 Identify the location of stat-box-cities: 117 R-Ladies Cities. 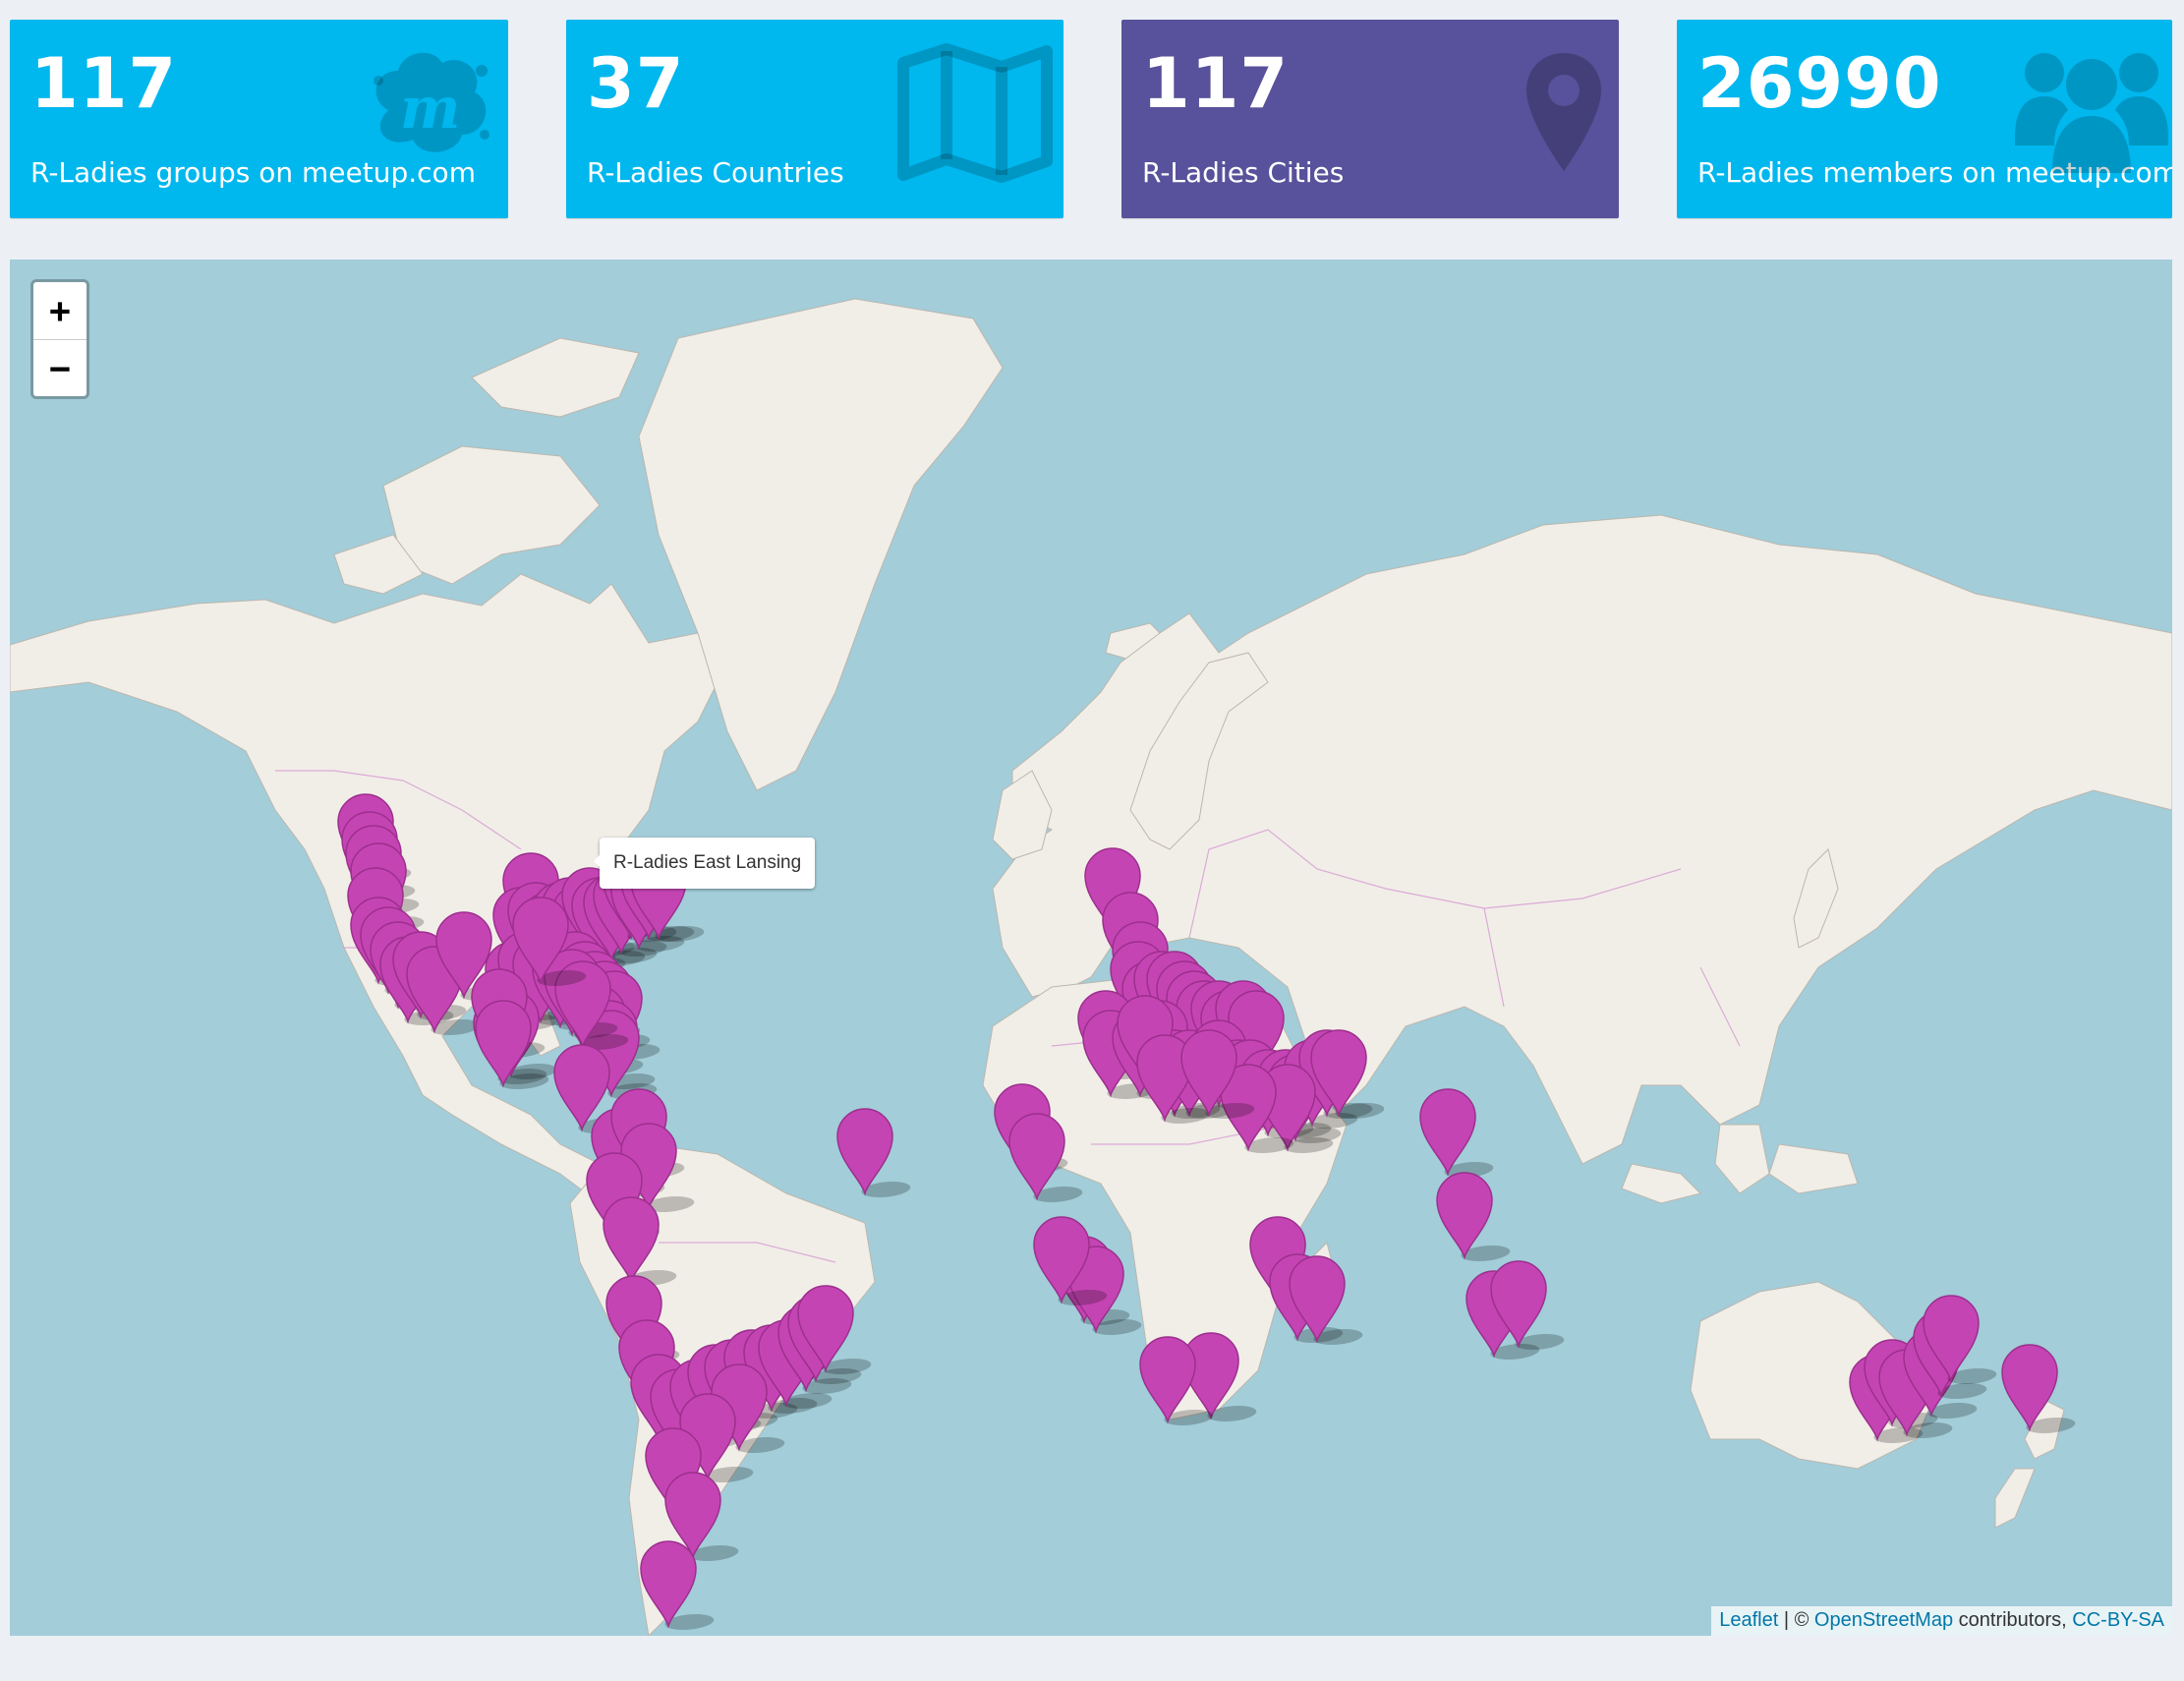
(1370, 119).